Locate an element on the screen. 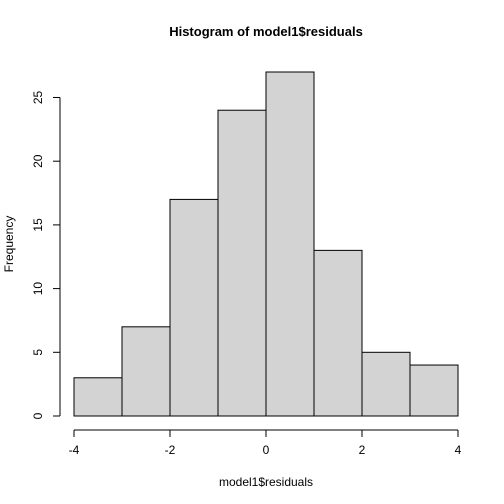  x-tick-label-4: 4 is located at coordinates (458, 450).